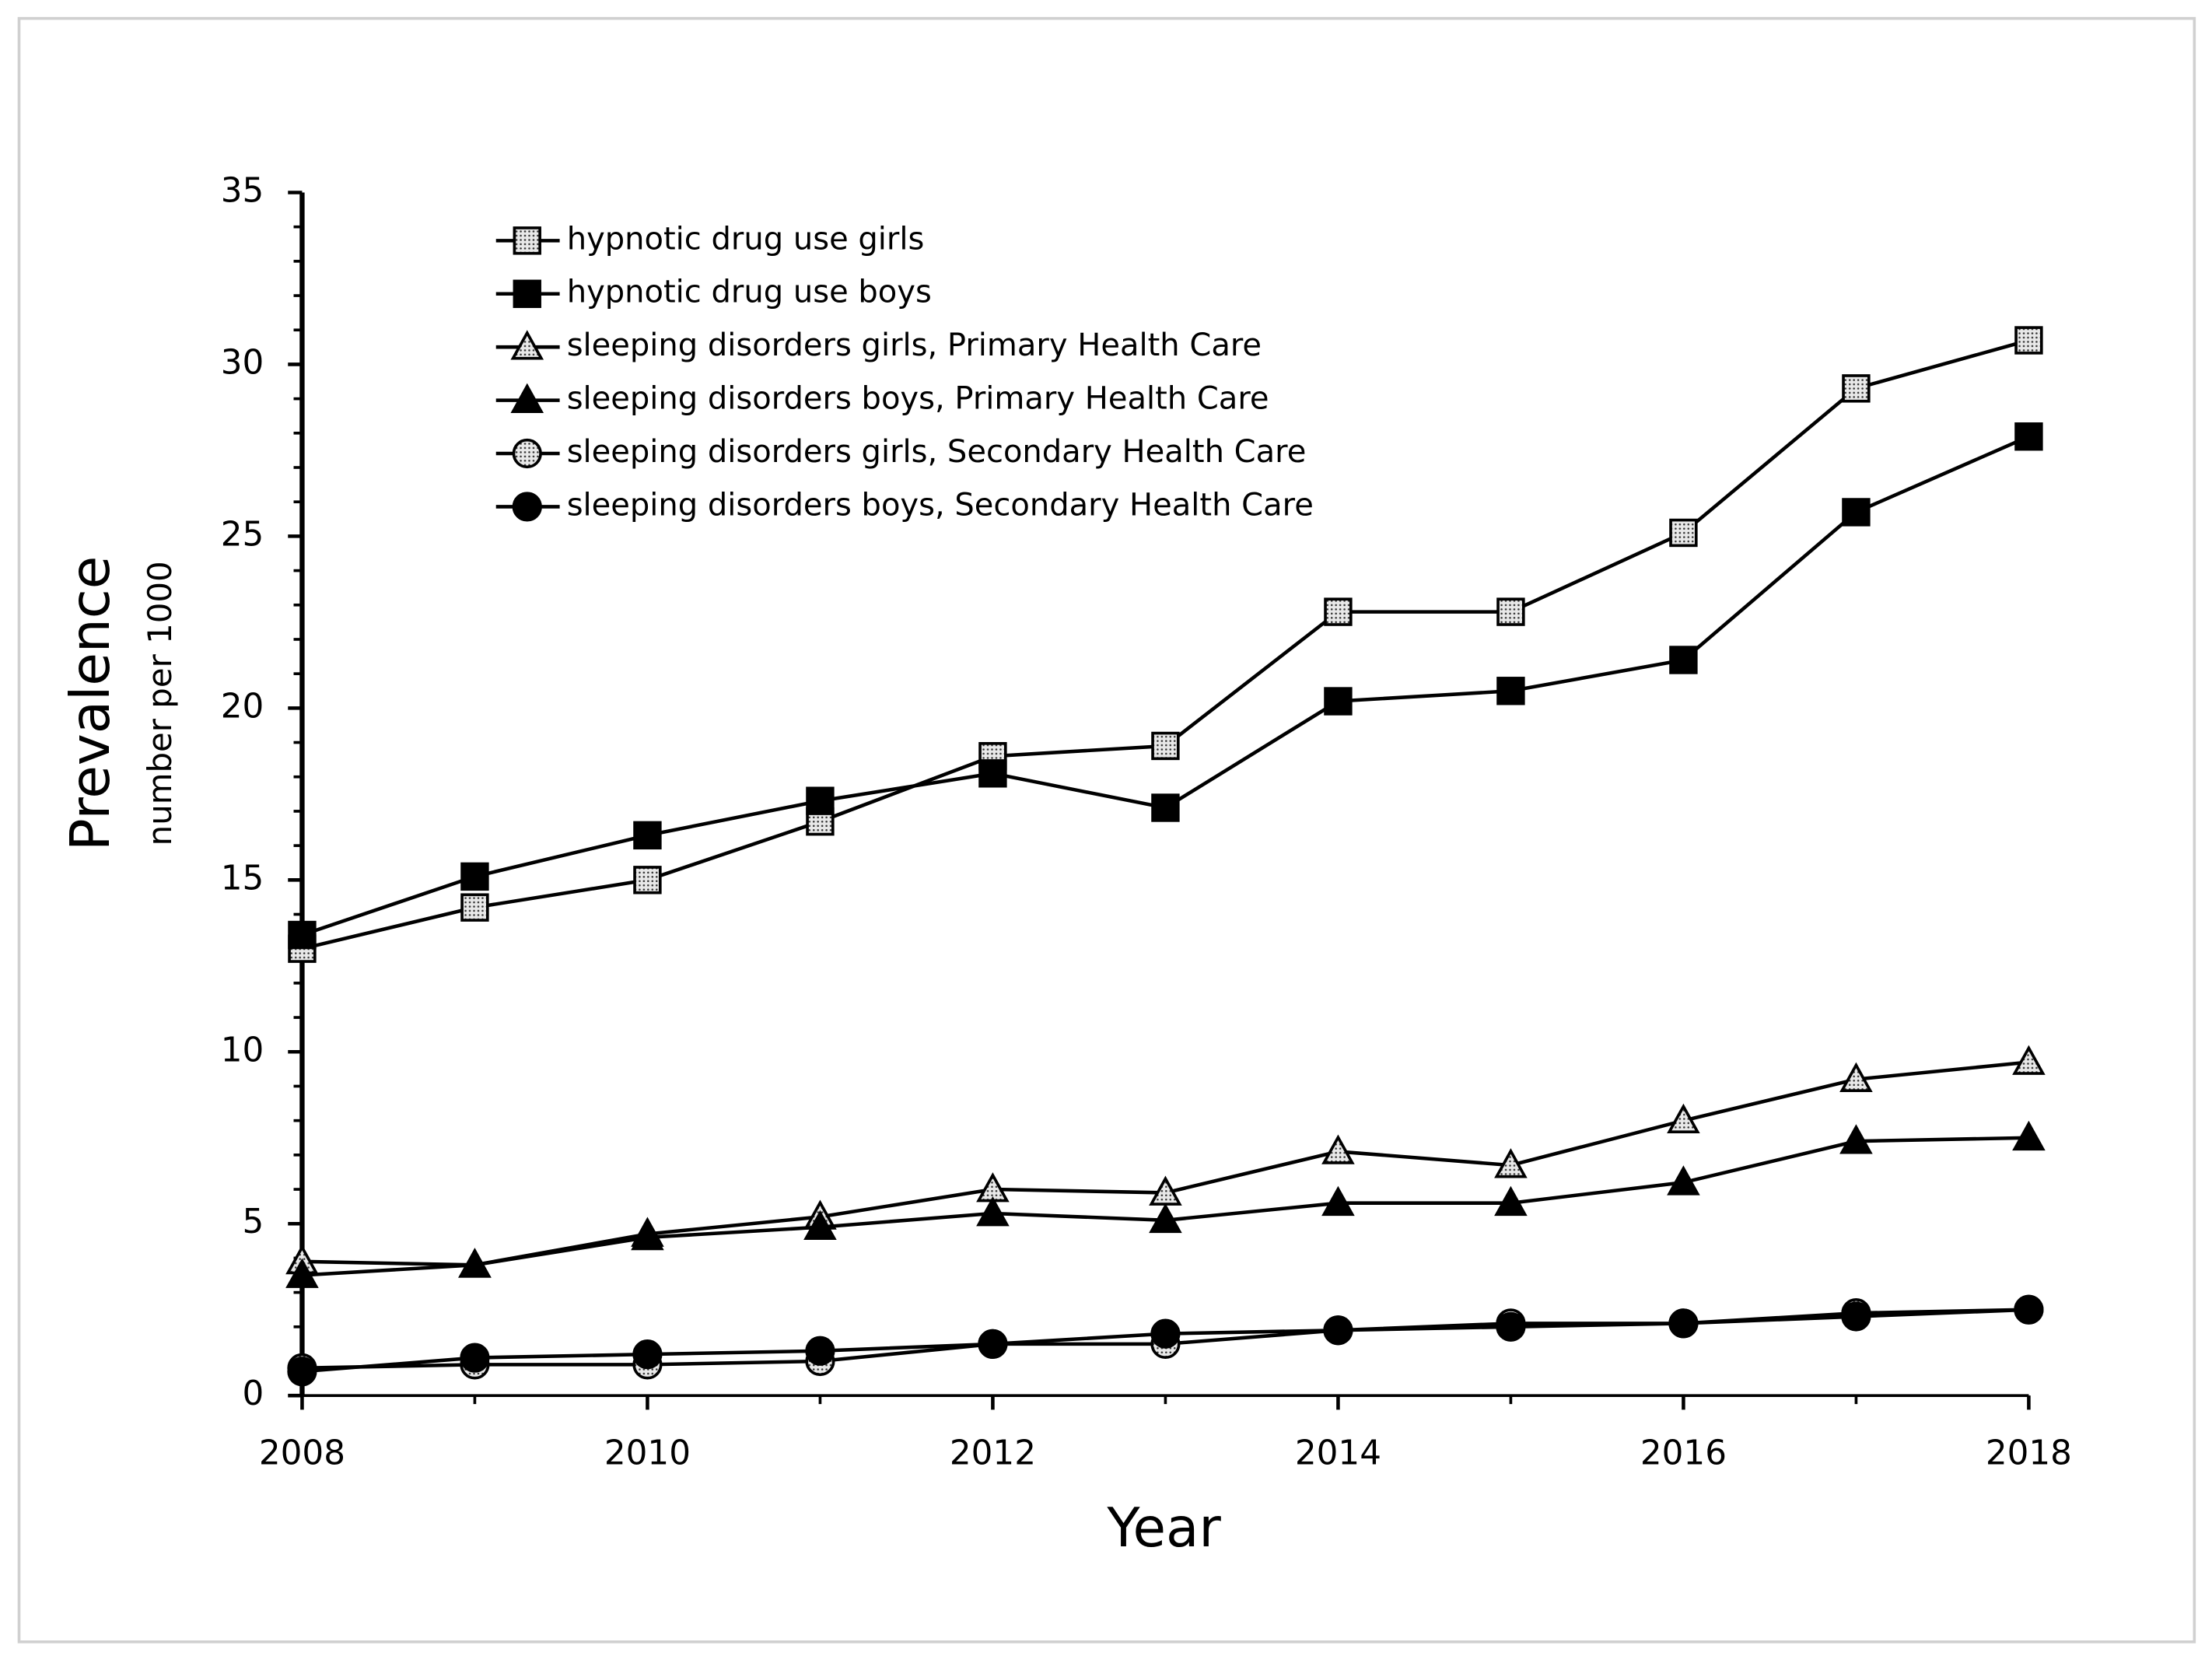 The height and width of the screenshot is (1656, 2212). Describe the element at coordinates (302, 1453) in the screenshot. I see `x-tick-label: 2008` at that location.